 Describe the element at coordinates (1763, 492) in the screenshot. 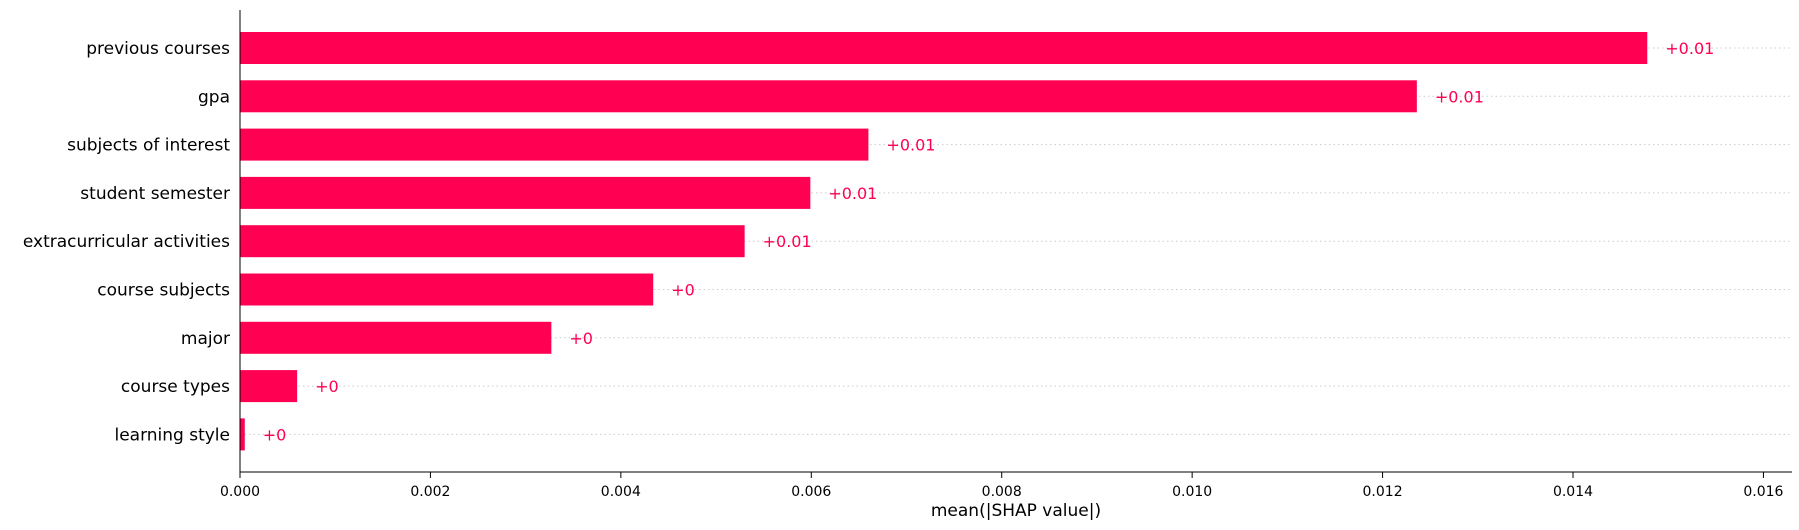

I see `x-tick-label: 0.016` at that location.